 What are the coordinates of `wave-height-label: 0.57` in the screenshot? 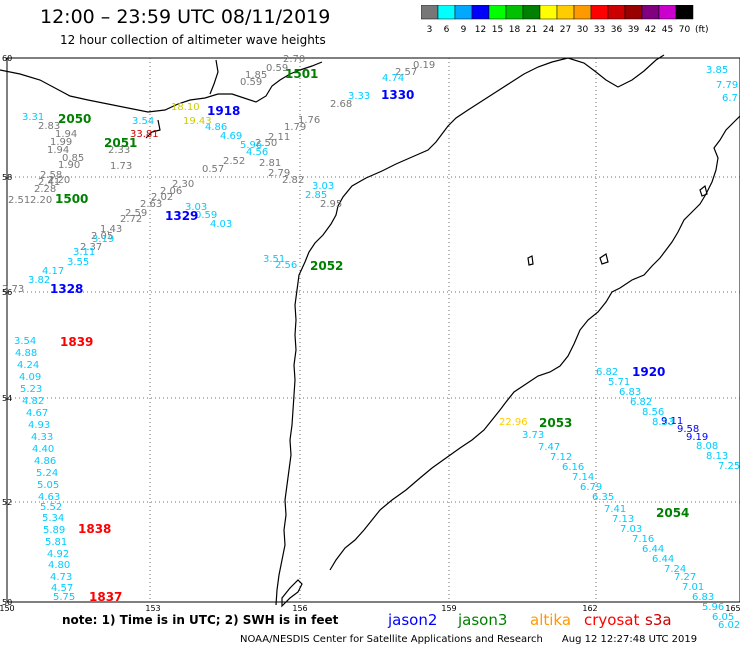 It's located at (213, 169).